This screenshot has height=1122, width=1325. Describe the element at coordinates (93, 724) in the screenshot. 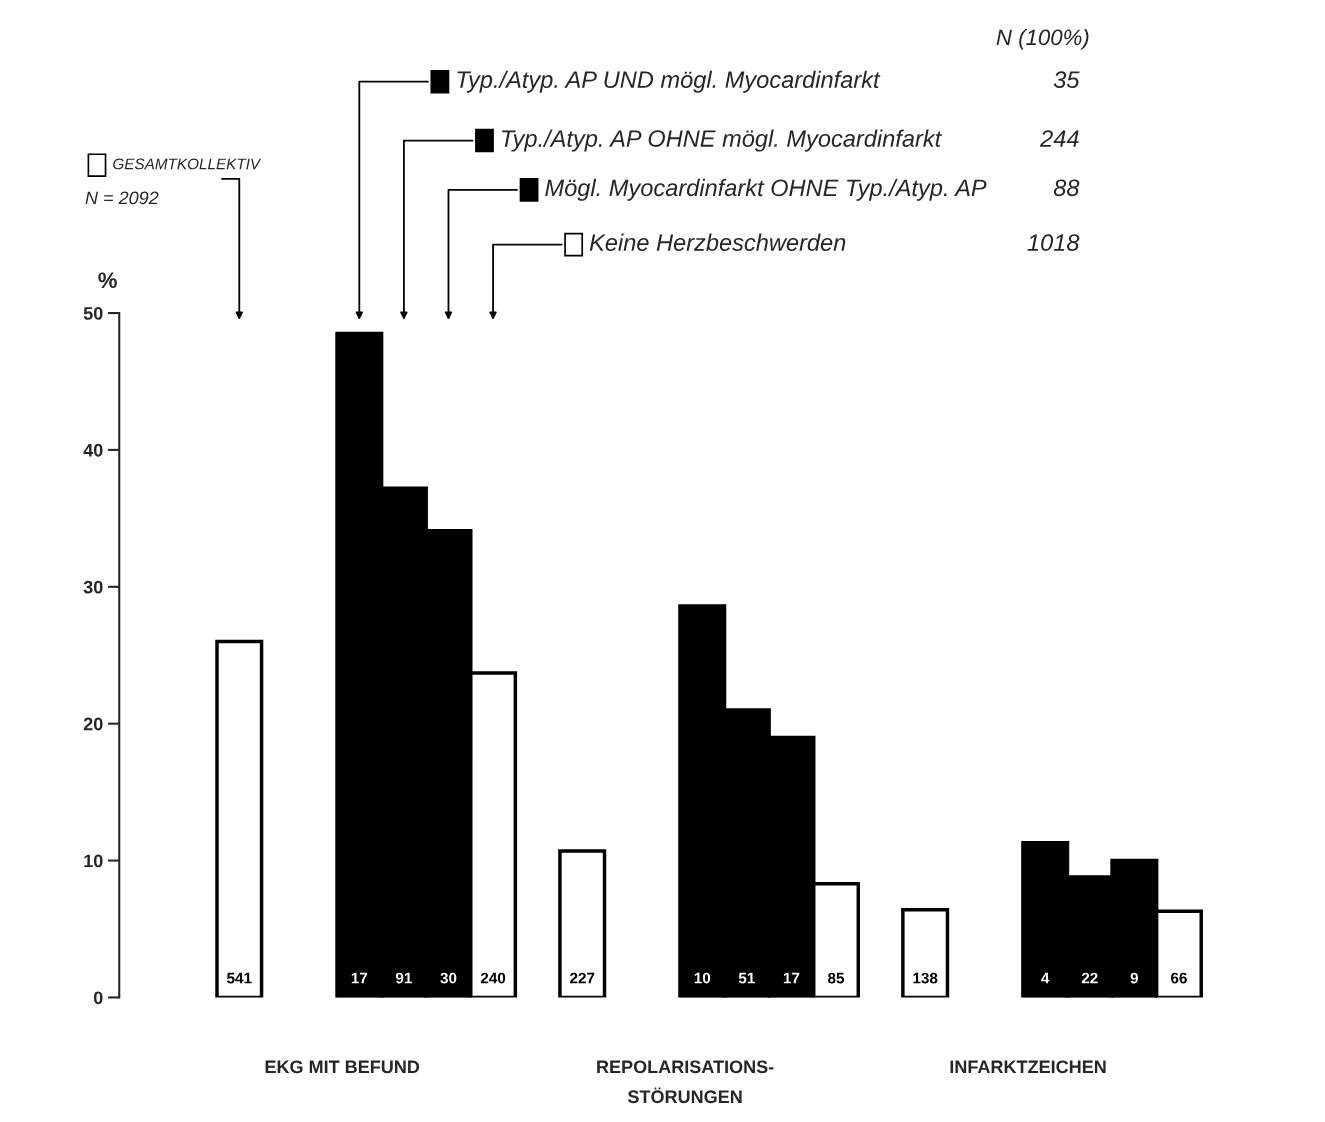

I see `y-tick-label: 20` at that location.